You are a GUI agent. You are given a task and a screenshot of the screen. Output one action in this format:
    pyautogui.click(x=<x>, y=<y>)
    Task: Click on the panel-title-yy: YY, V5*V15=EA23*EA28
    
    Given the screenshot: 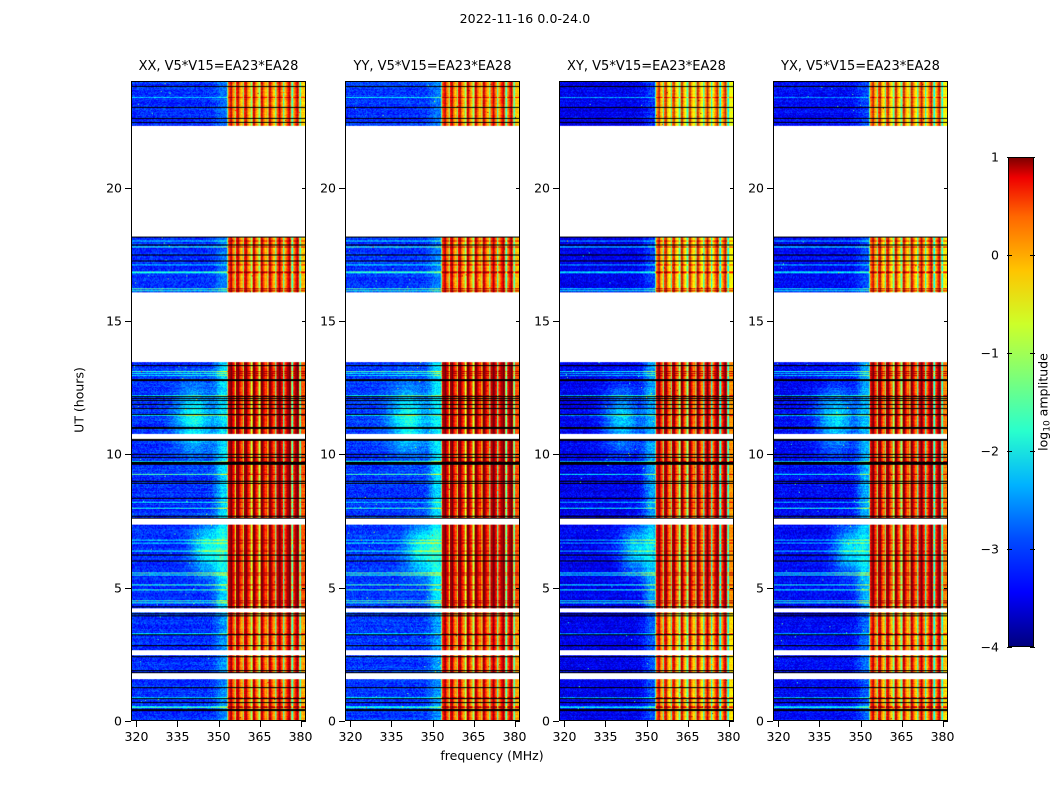 What is the action you would take?
    pyautogui.click(x=432, y=66)
    